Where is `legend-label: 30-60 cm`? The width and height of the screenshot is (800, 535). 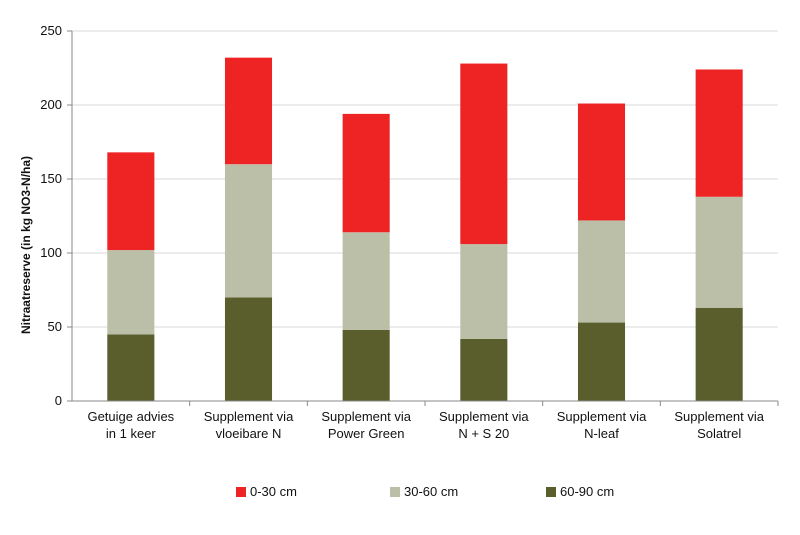 legend-label: 30-60 cm is located at coordinates (431, 491).